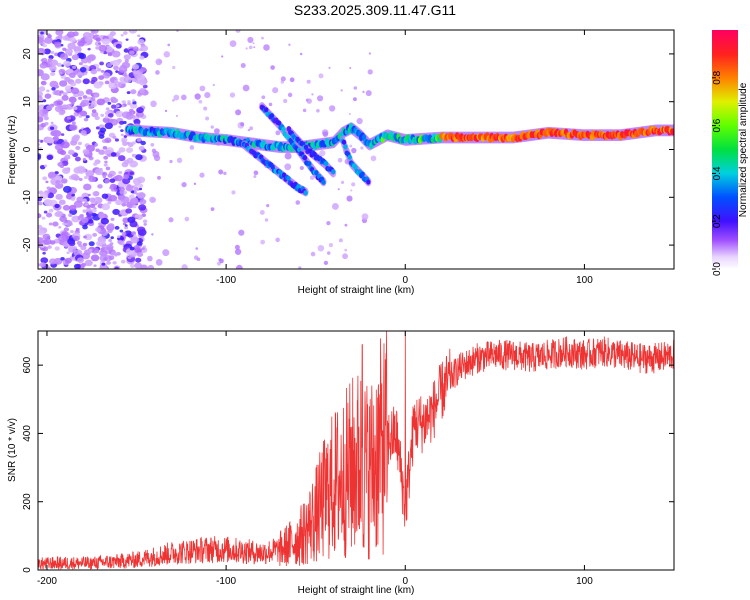 The width and height of the screenshot is (750, 600). What do you see at coordinates (288, 178) in the screenshot?
I see `drift-1-cell` at bounding box center [288, 178].